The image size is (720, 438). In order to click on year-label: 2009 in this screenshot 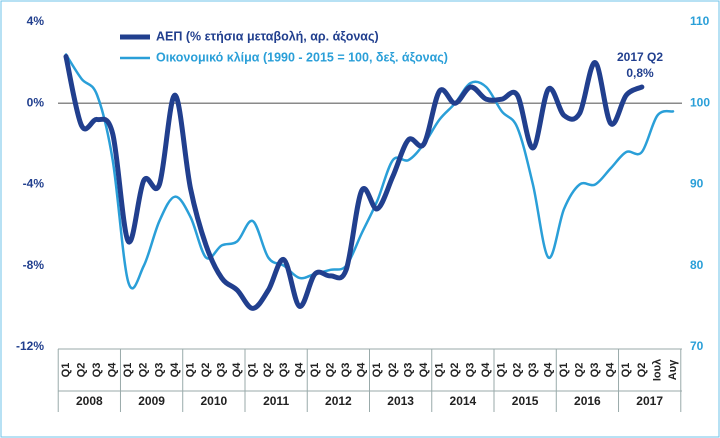, I will do `click(151, 401)`.